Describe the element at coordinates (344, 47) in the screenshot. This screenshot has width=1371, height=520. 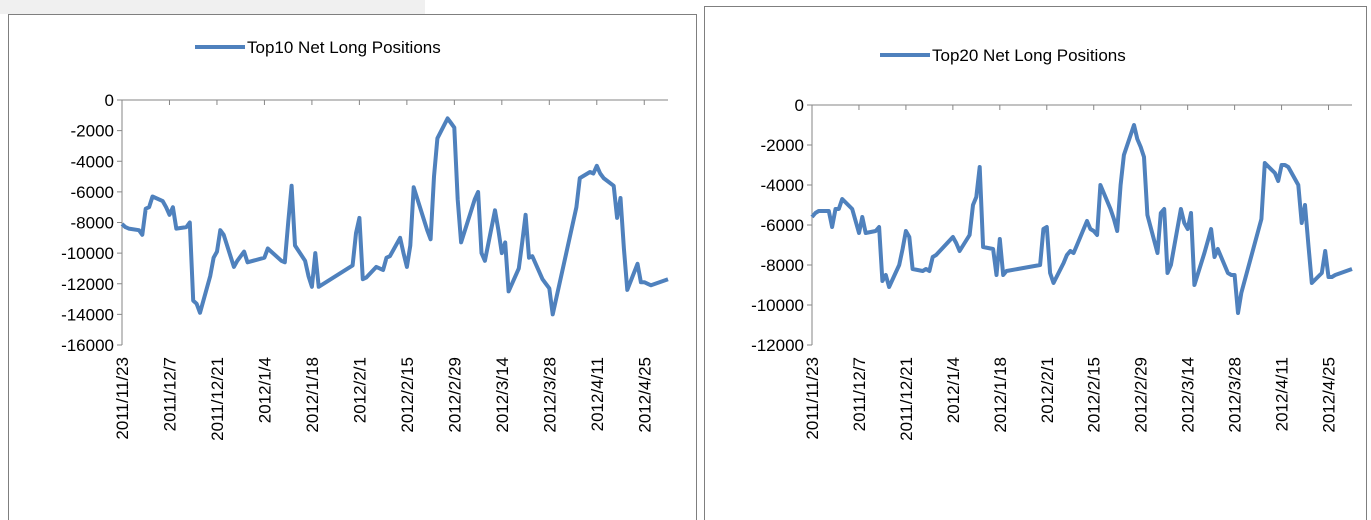
I see `legend-label: Top10 Net Long Positions` at that location.